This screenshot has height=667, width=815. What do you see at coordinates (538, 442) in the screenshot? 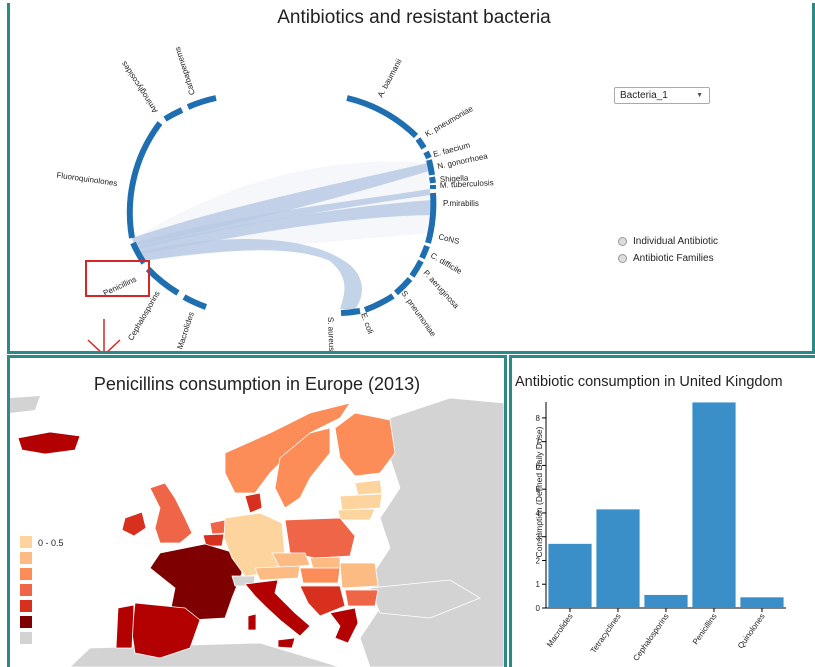
I see `y-tick-label: 7` at bounding box center [538, 442].